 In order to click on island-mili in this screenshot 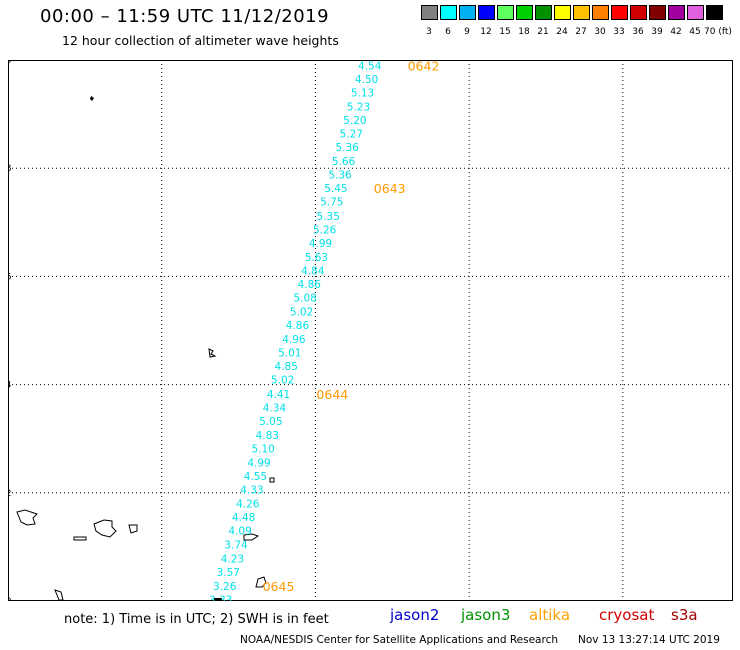, I will do `click(261, 582)`.